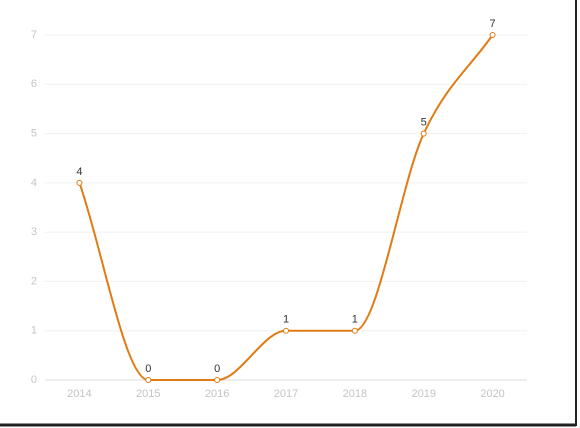  I want to click on data-label: 5, so click(424, 122).